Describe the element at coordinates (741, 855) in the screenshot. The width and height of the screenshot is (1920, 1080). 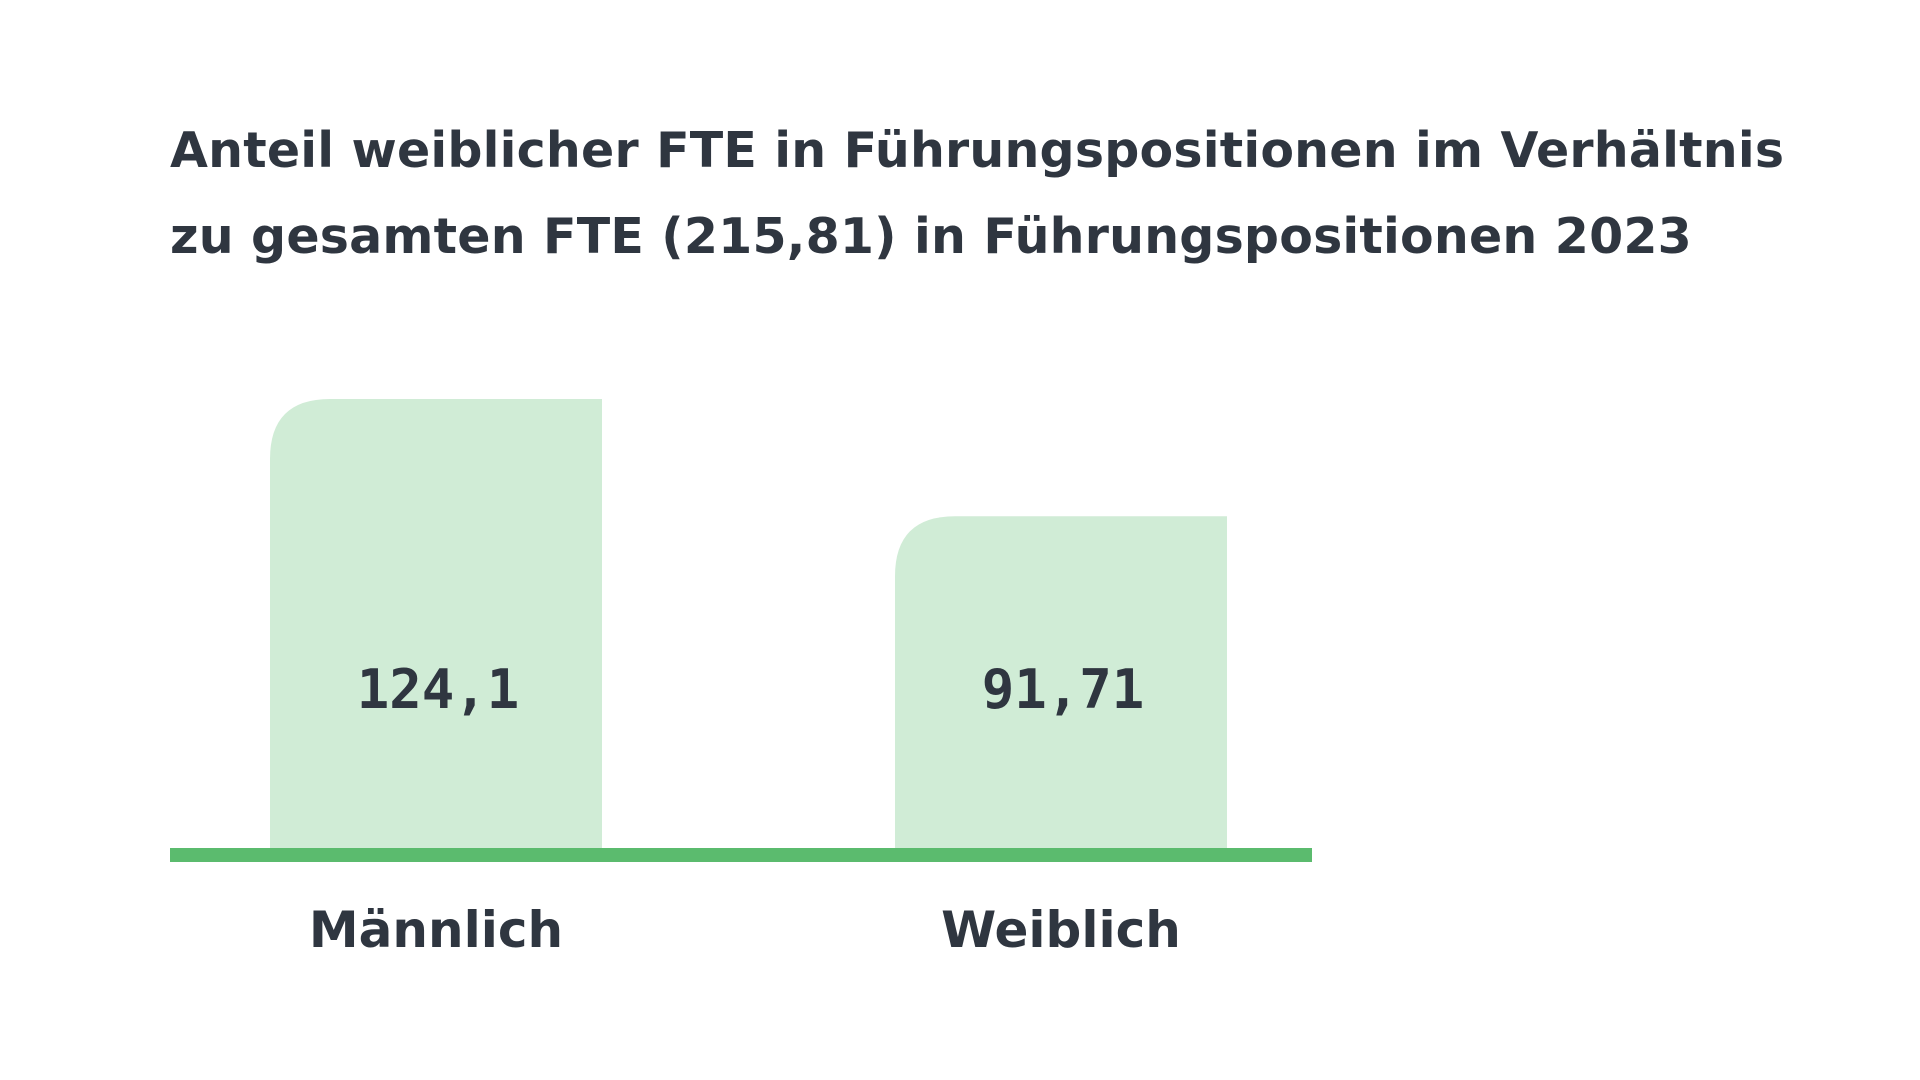
I see `baseline` at that location.